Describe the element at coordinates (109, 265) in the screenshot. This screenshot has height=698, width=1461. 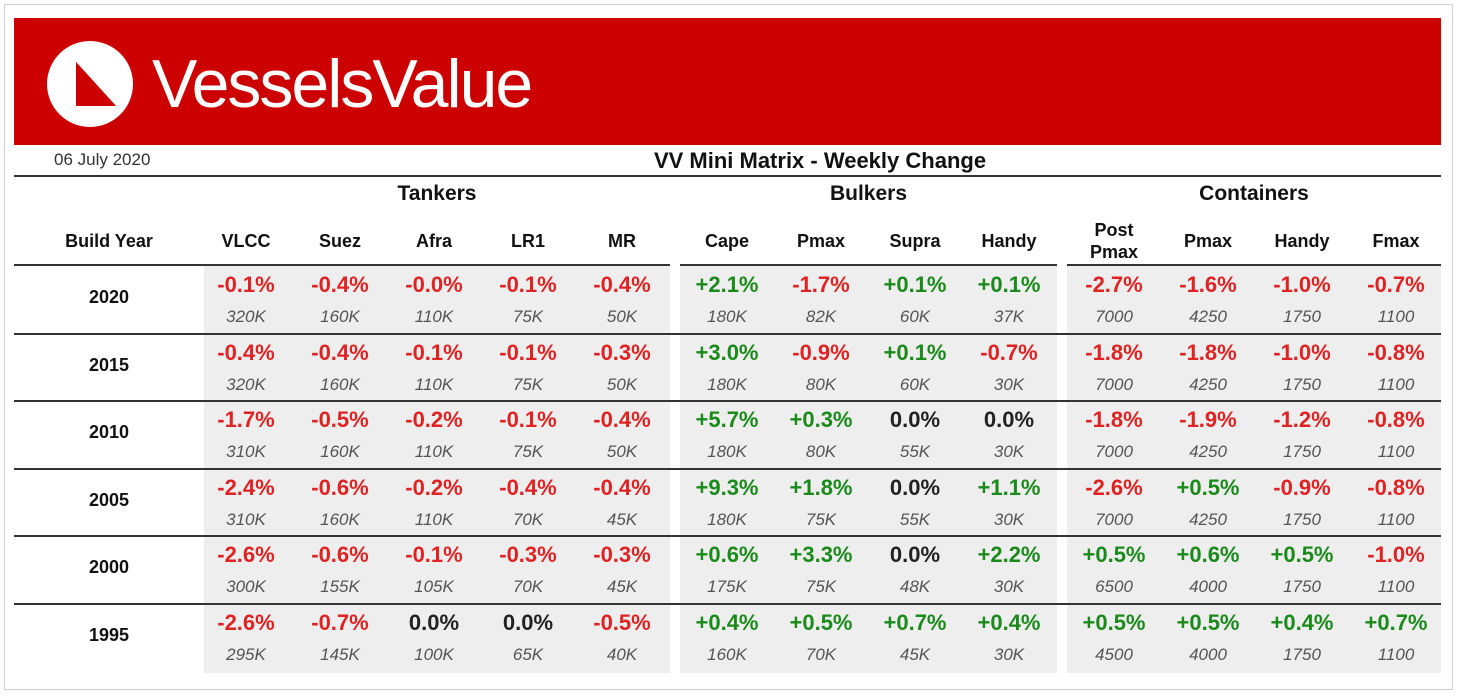
I see `header-rule-year` at that location.